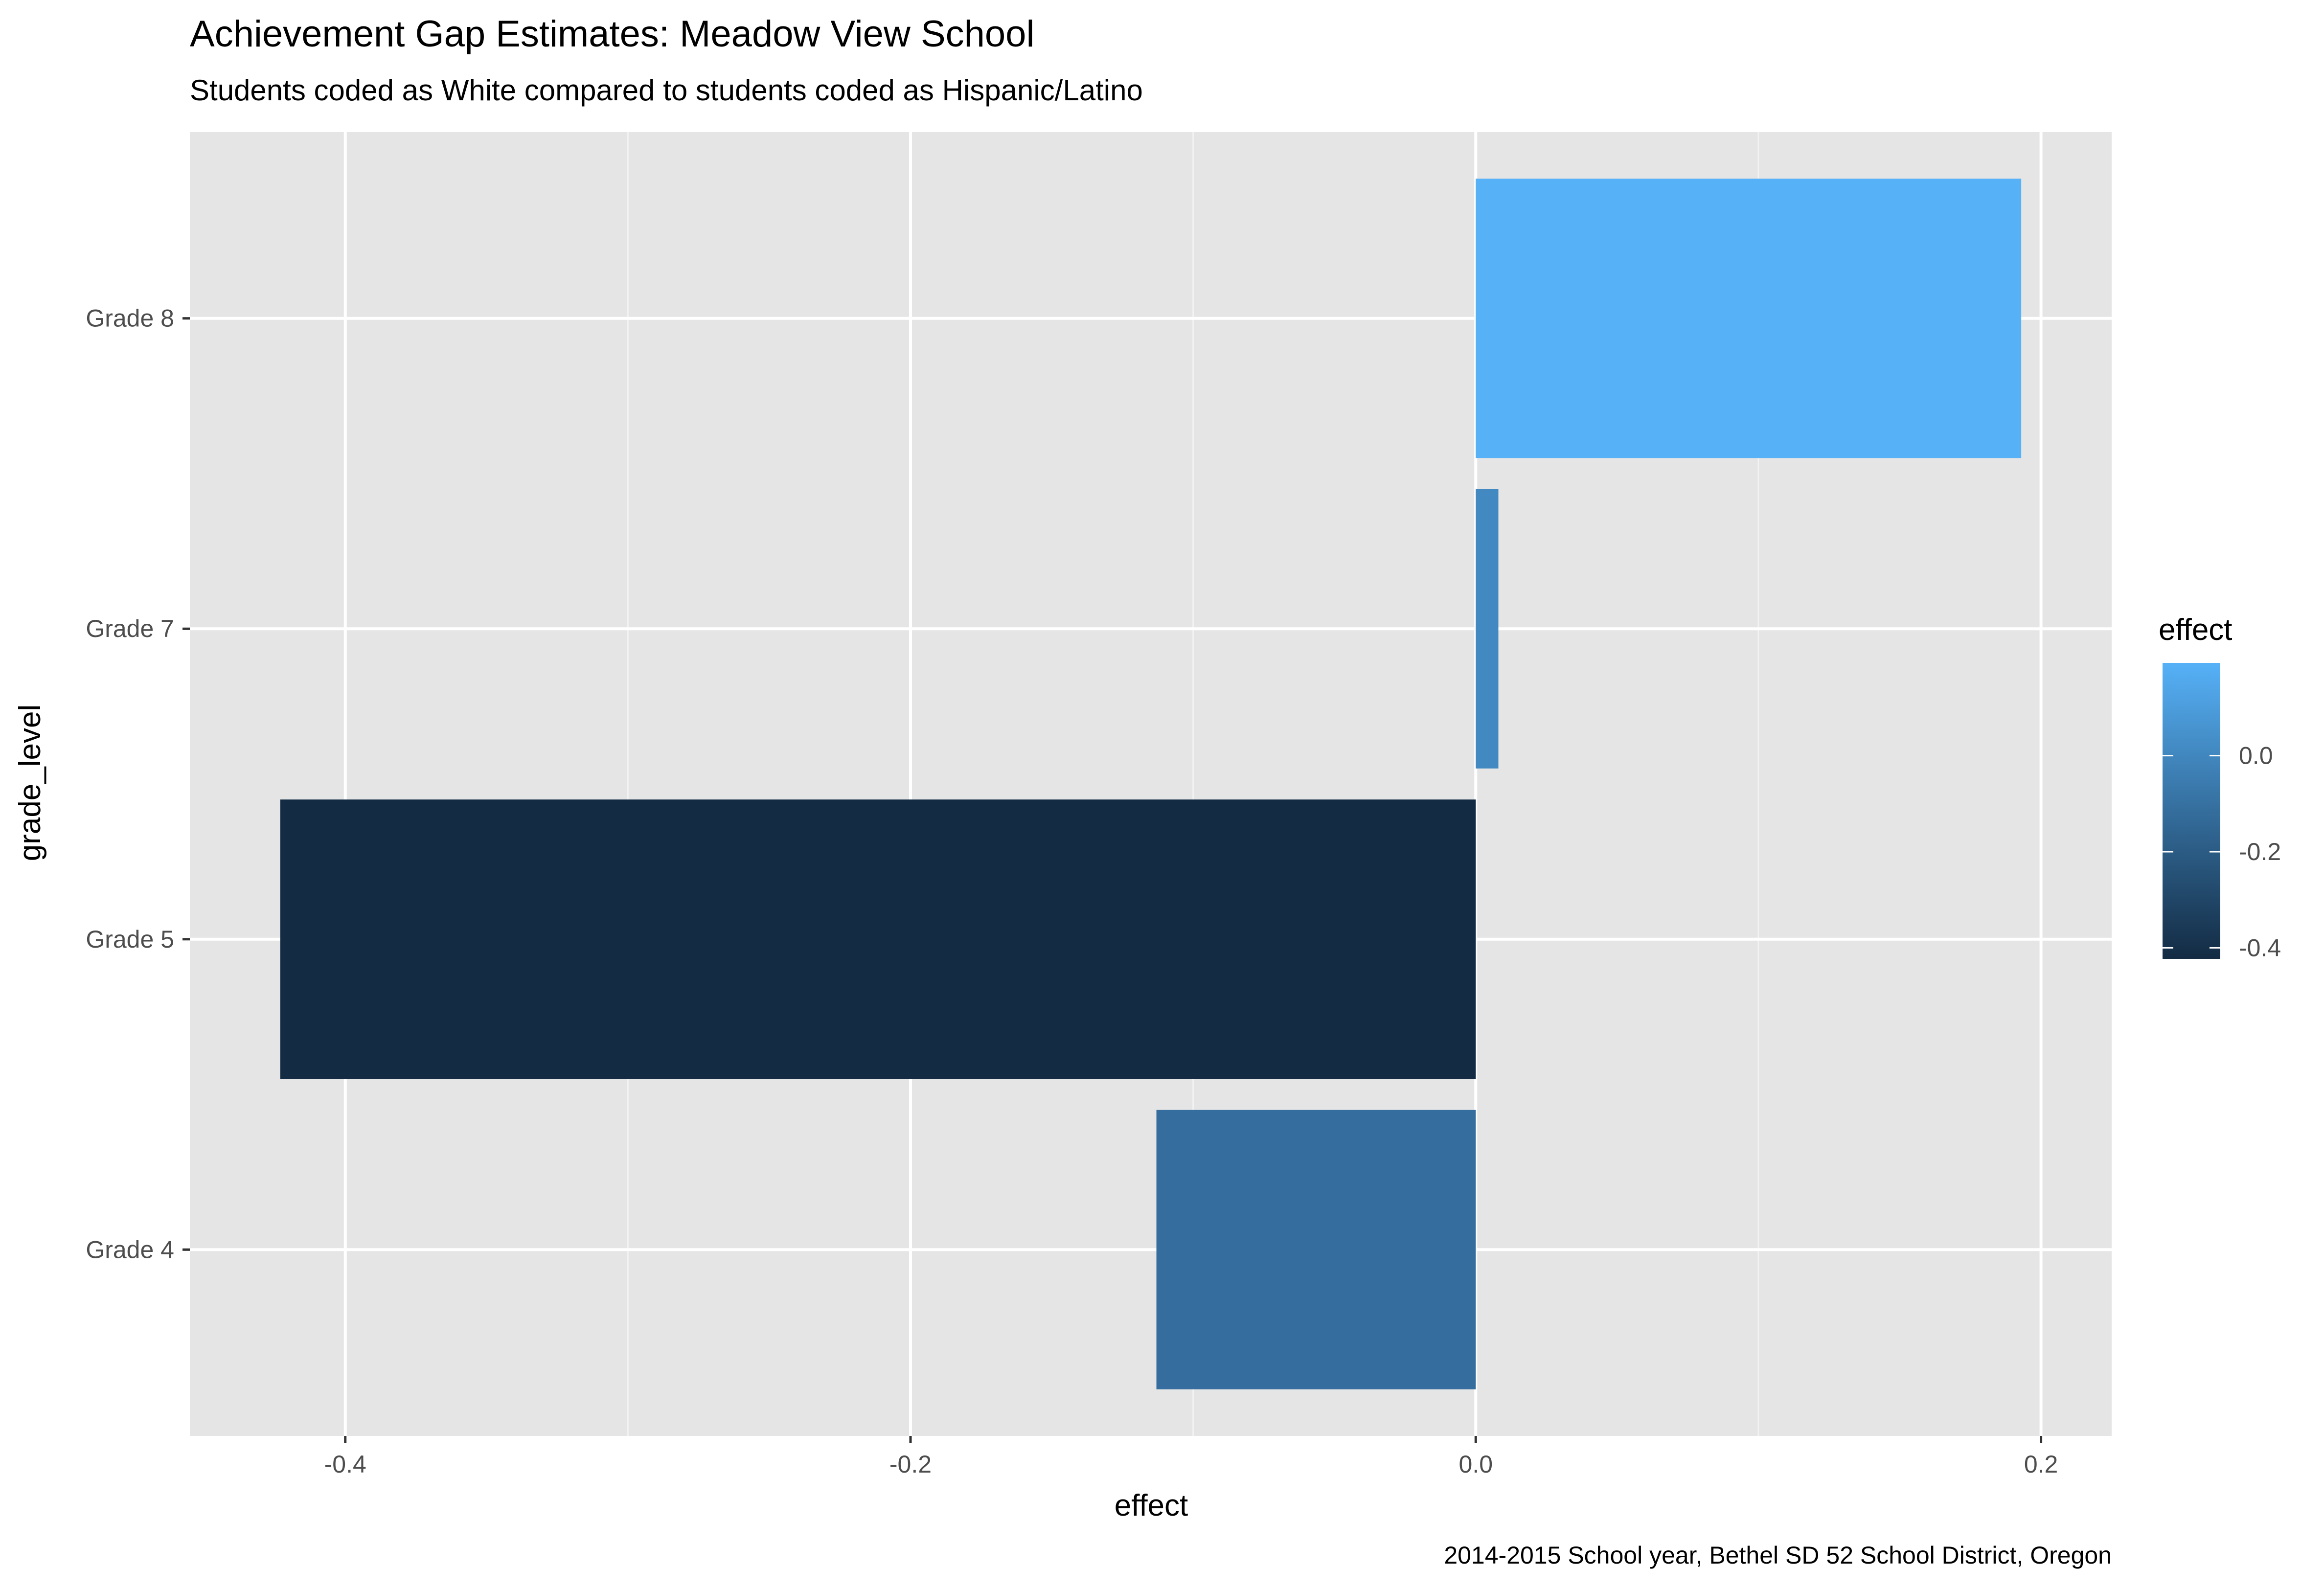 The width and height of the screenshot is (2324, 1590). What do you see at coordinates (2041, 1465) in the screenshot?
I see `x-tick-label: 0.2` at bounding box center [2041, 1465].